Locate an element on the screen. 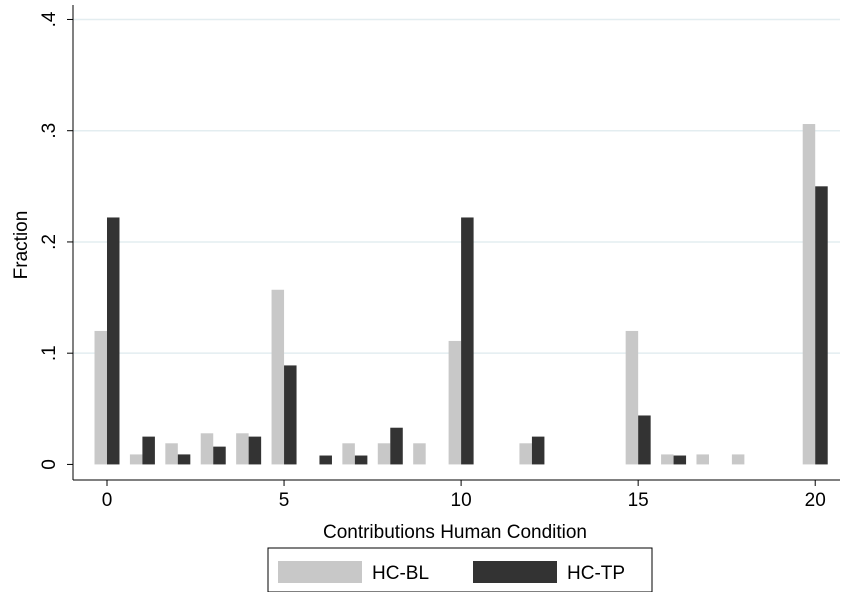  x-axis-title: Contributions Human Condition is located at coordinates (455, 532).